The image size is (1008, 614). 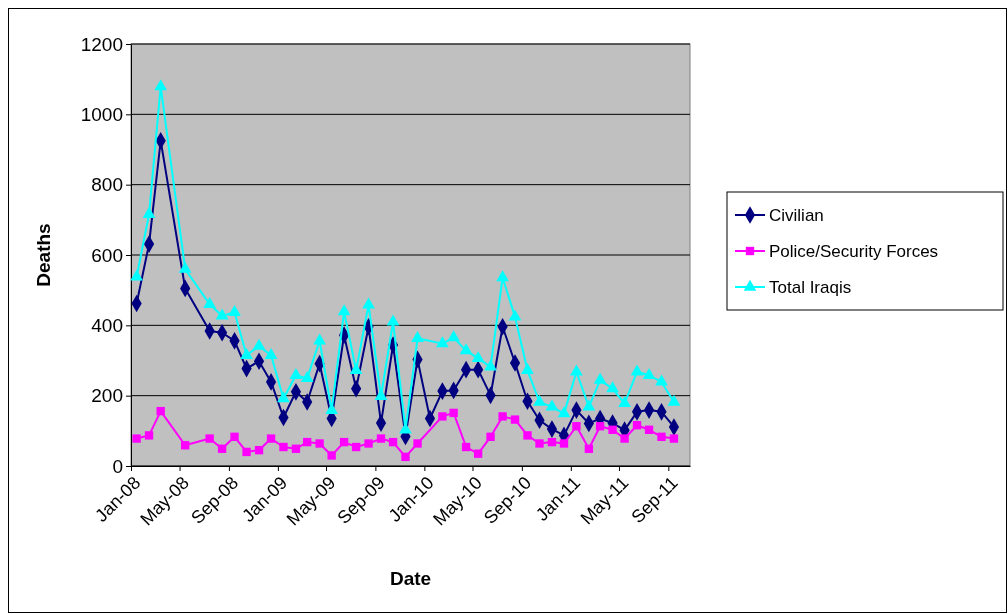 I want to click on legend-label: Civilian, so click(x=796, y=215).